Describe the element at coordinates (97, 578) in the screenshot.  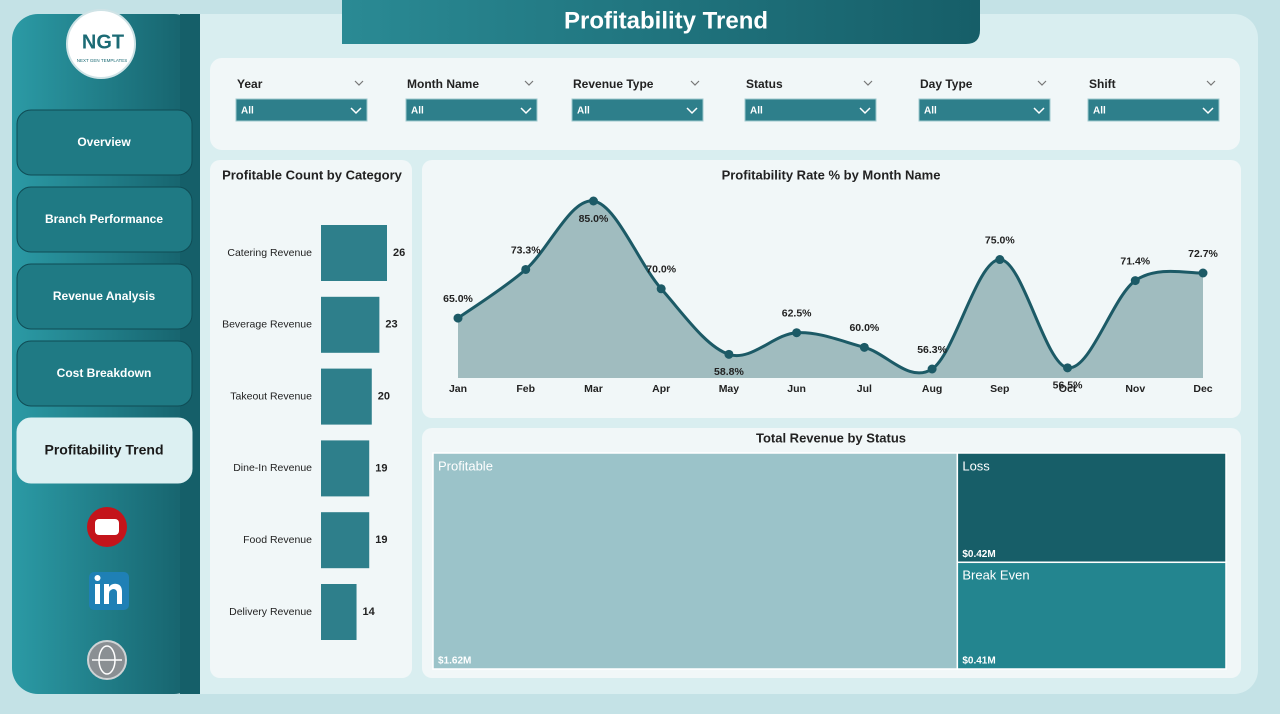
I see `linkedin-icon-dot` at that location.